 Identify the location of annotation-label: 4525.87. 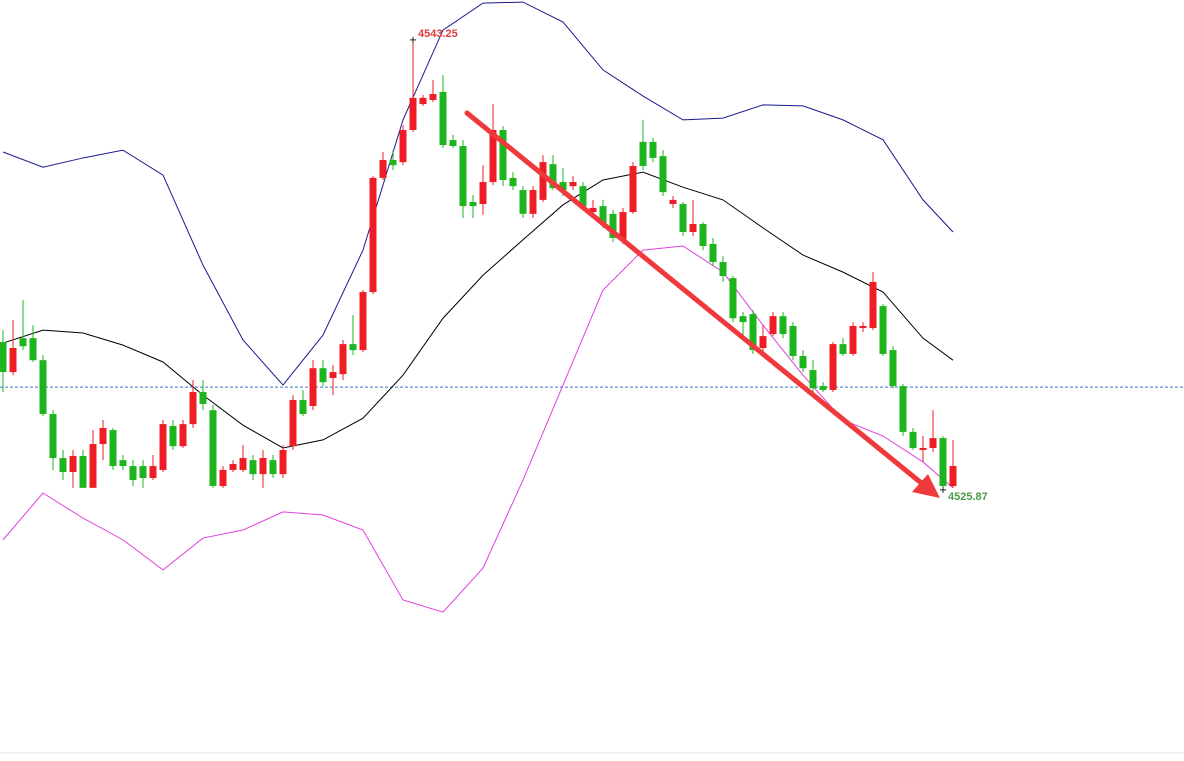
(968, 497).